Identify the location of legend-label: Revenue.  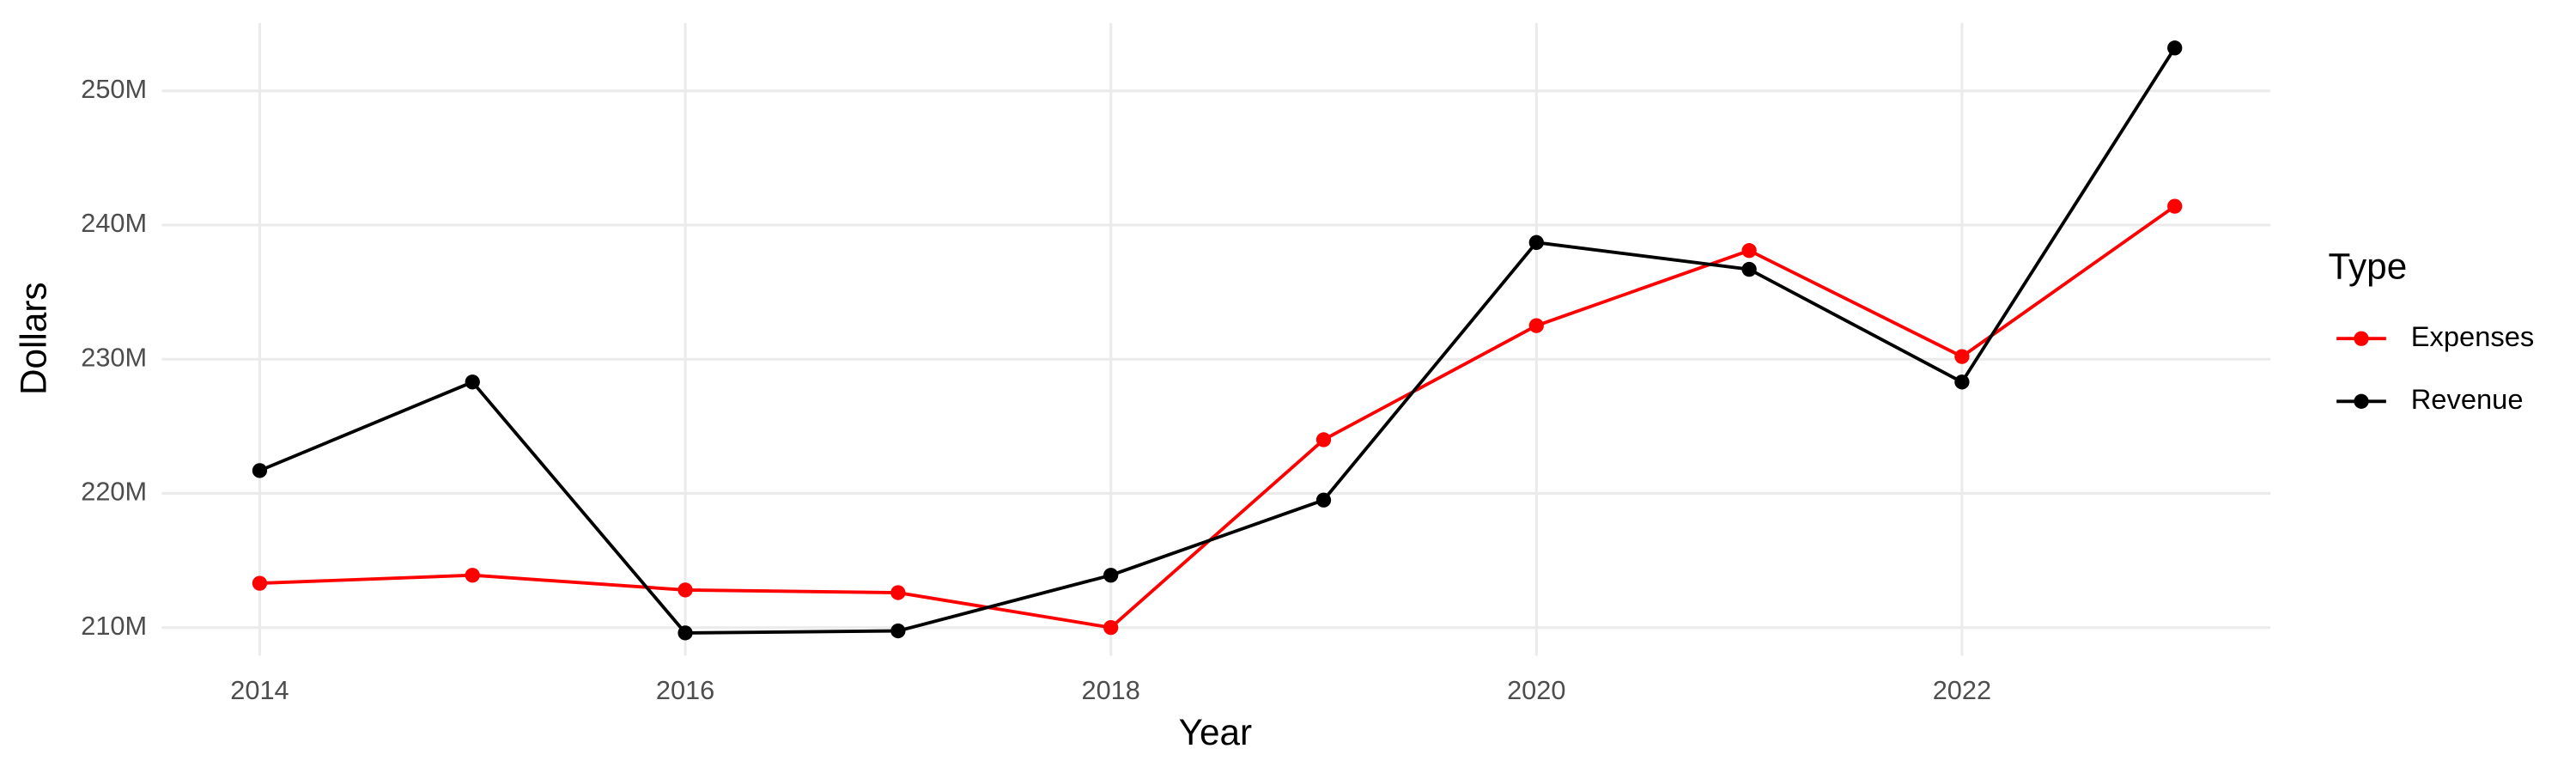
(2467, 399).